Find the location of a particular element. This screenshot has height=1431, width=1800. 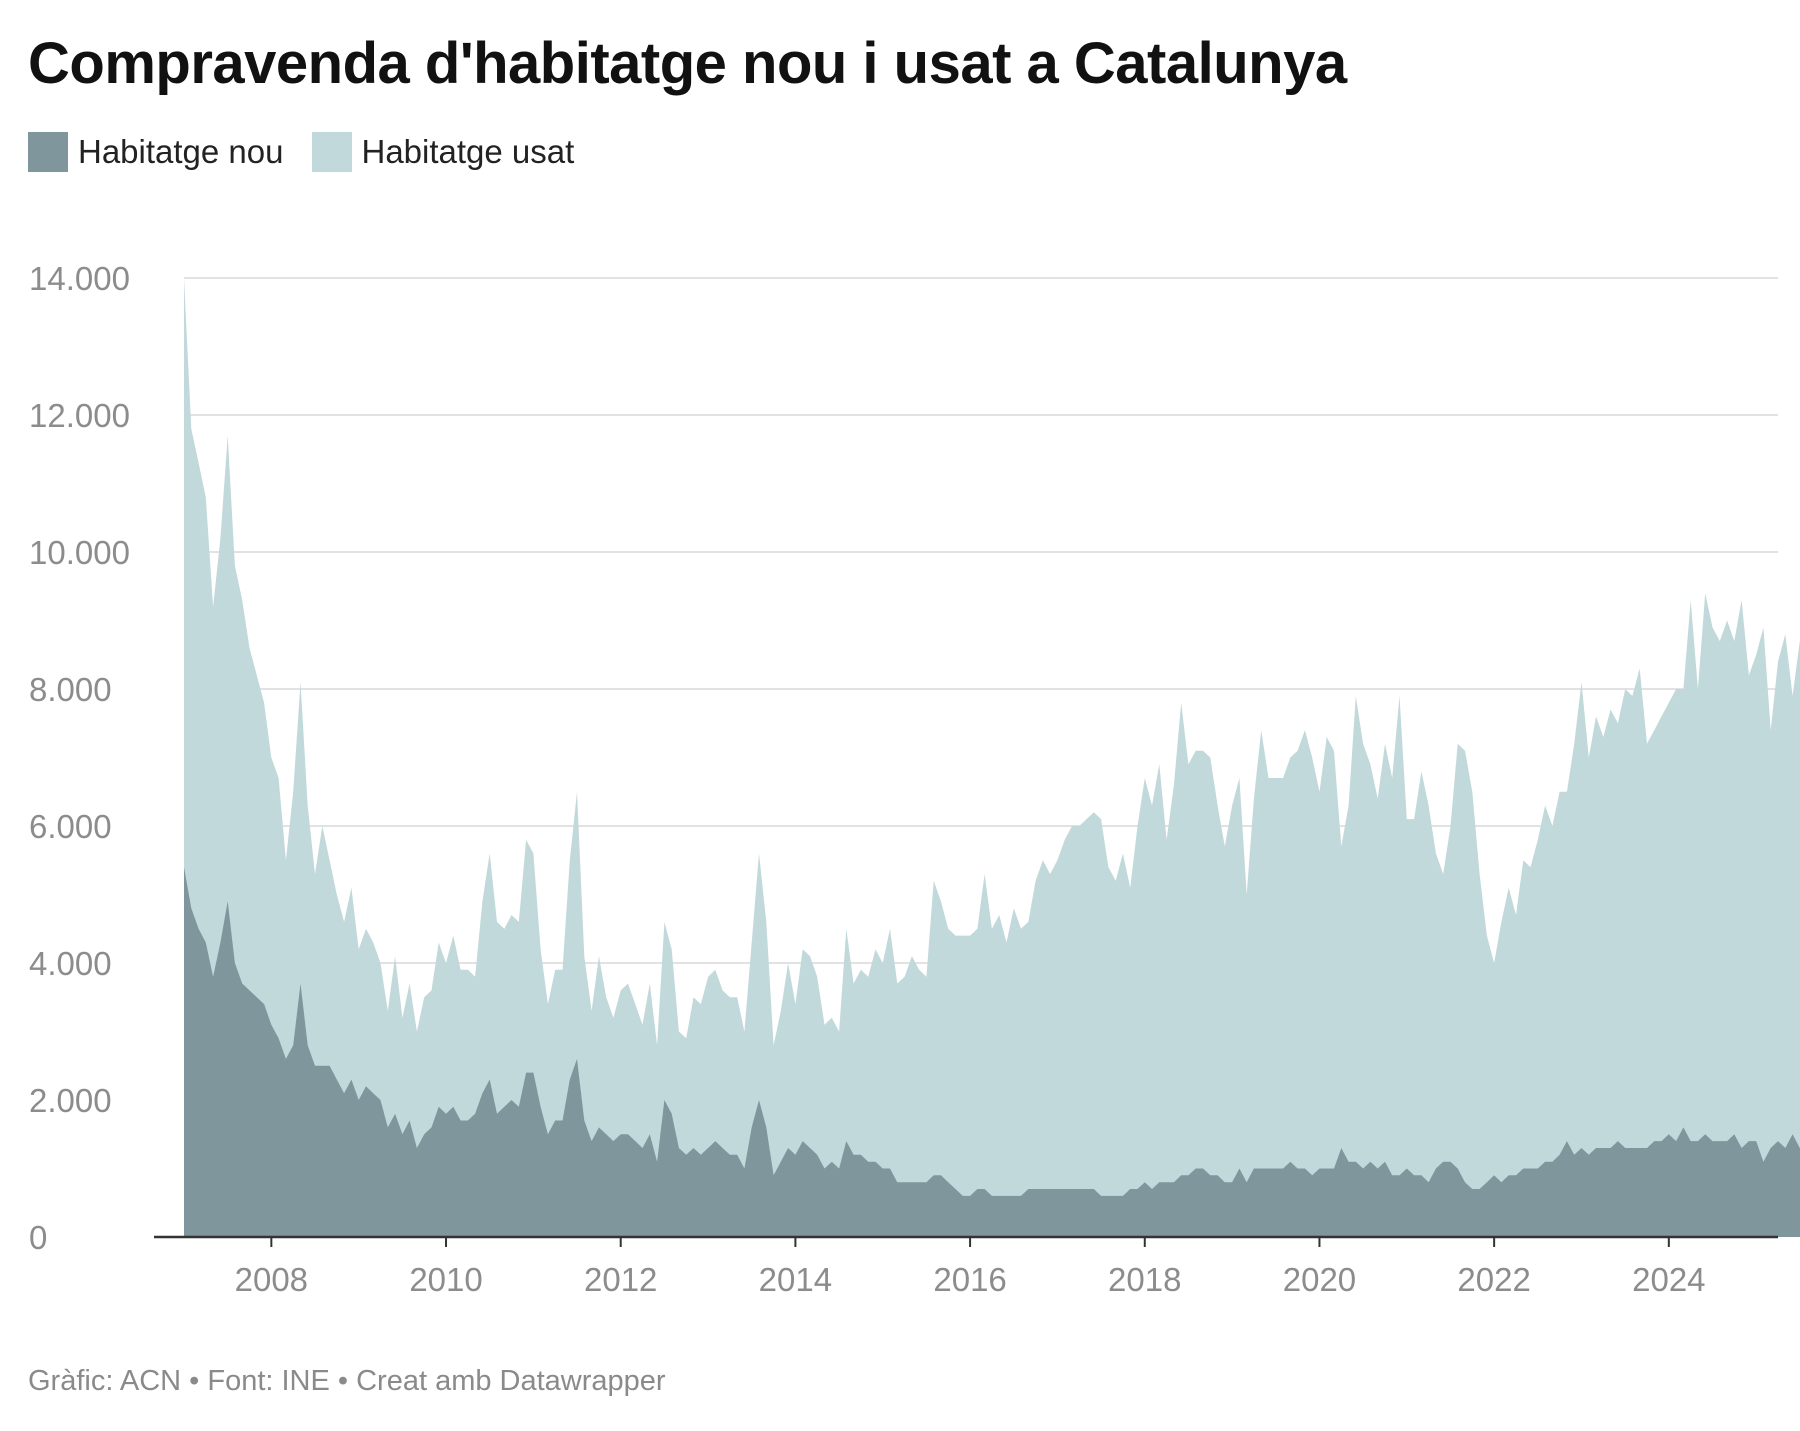

x-tick-label: 2020 is located at coordinates (1319, 1279).